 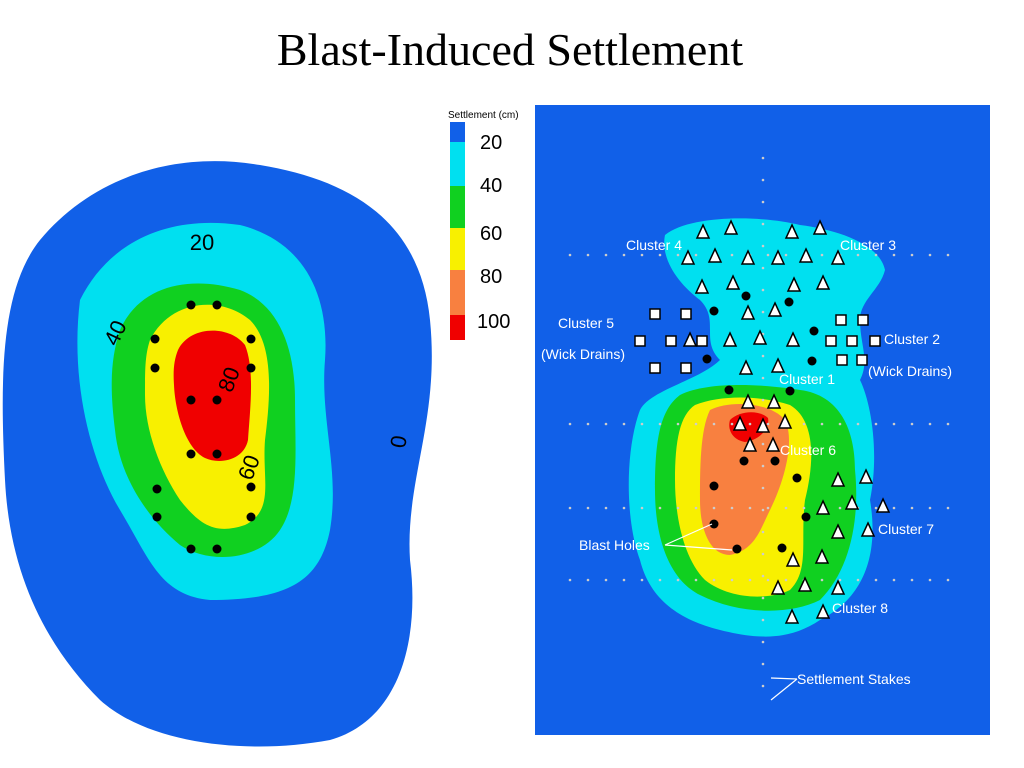 What do you see at coordinates (398, 441) in the screenshot?
I see `contour-label: 0` at bounding box center [398, 441].